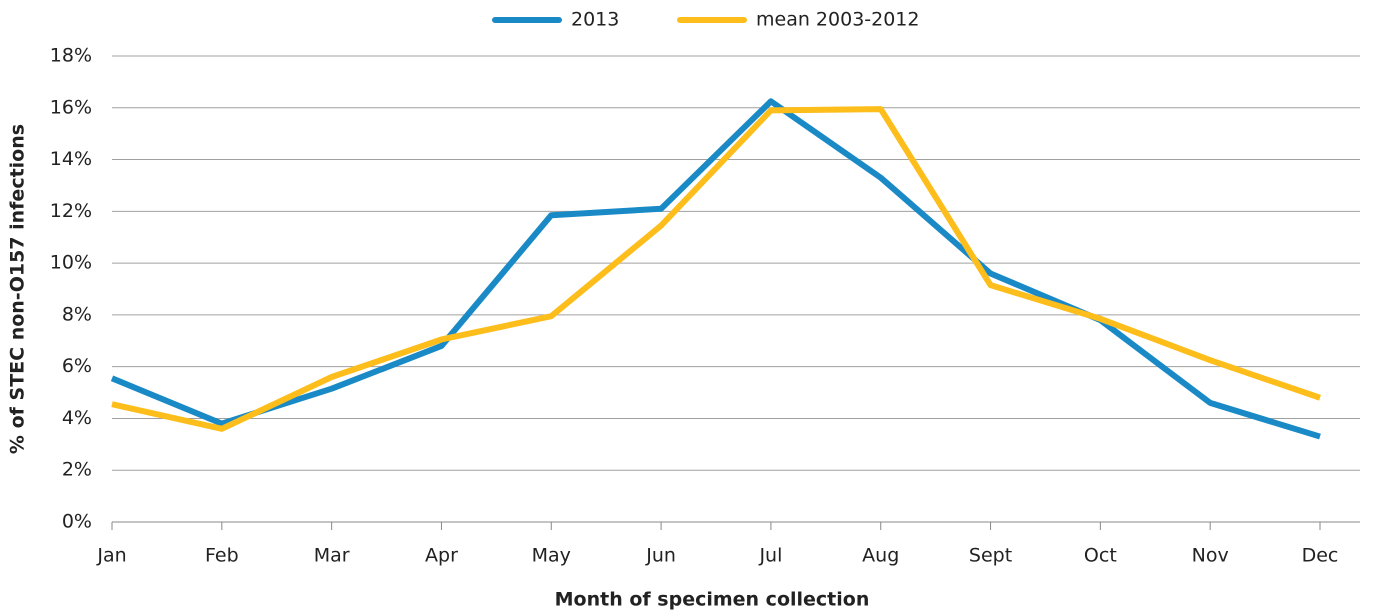 Image resolution: width=1384 pixels, height=614 pixels. What do you see at coordinates (71, 211) in the screenshot?
I see `y-tick-label: 12%` at bounding box center [71, 211].